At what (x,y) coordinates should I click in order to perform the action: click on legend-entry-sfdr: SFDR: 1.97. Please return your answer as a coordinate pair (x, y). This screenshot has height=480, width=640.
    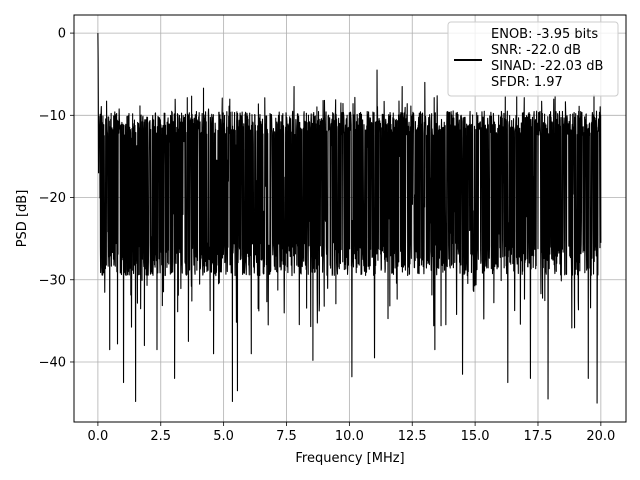
    Looking at the image, I should click on (527, 82).